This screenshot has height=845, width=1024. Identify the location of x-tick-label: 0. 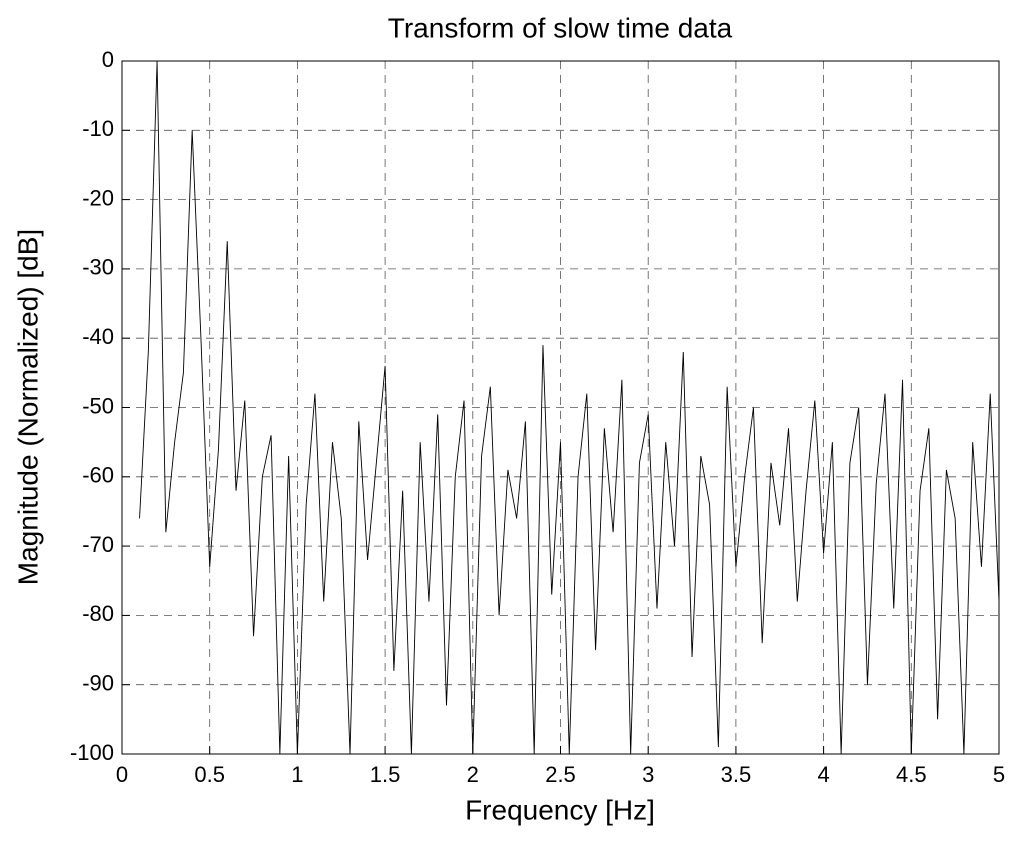
(122, 774).